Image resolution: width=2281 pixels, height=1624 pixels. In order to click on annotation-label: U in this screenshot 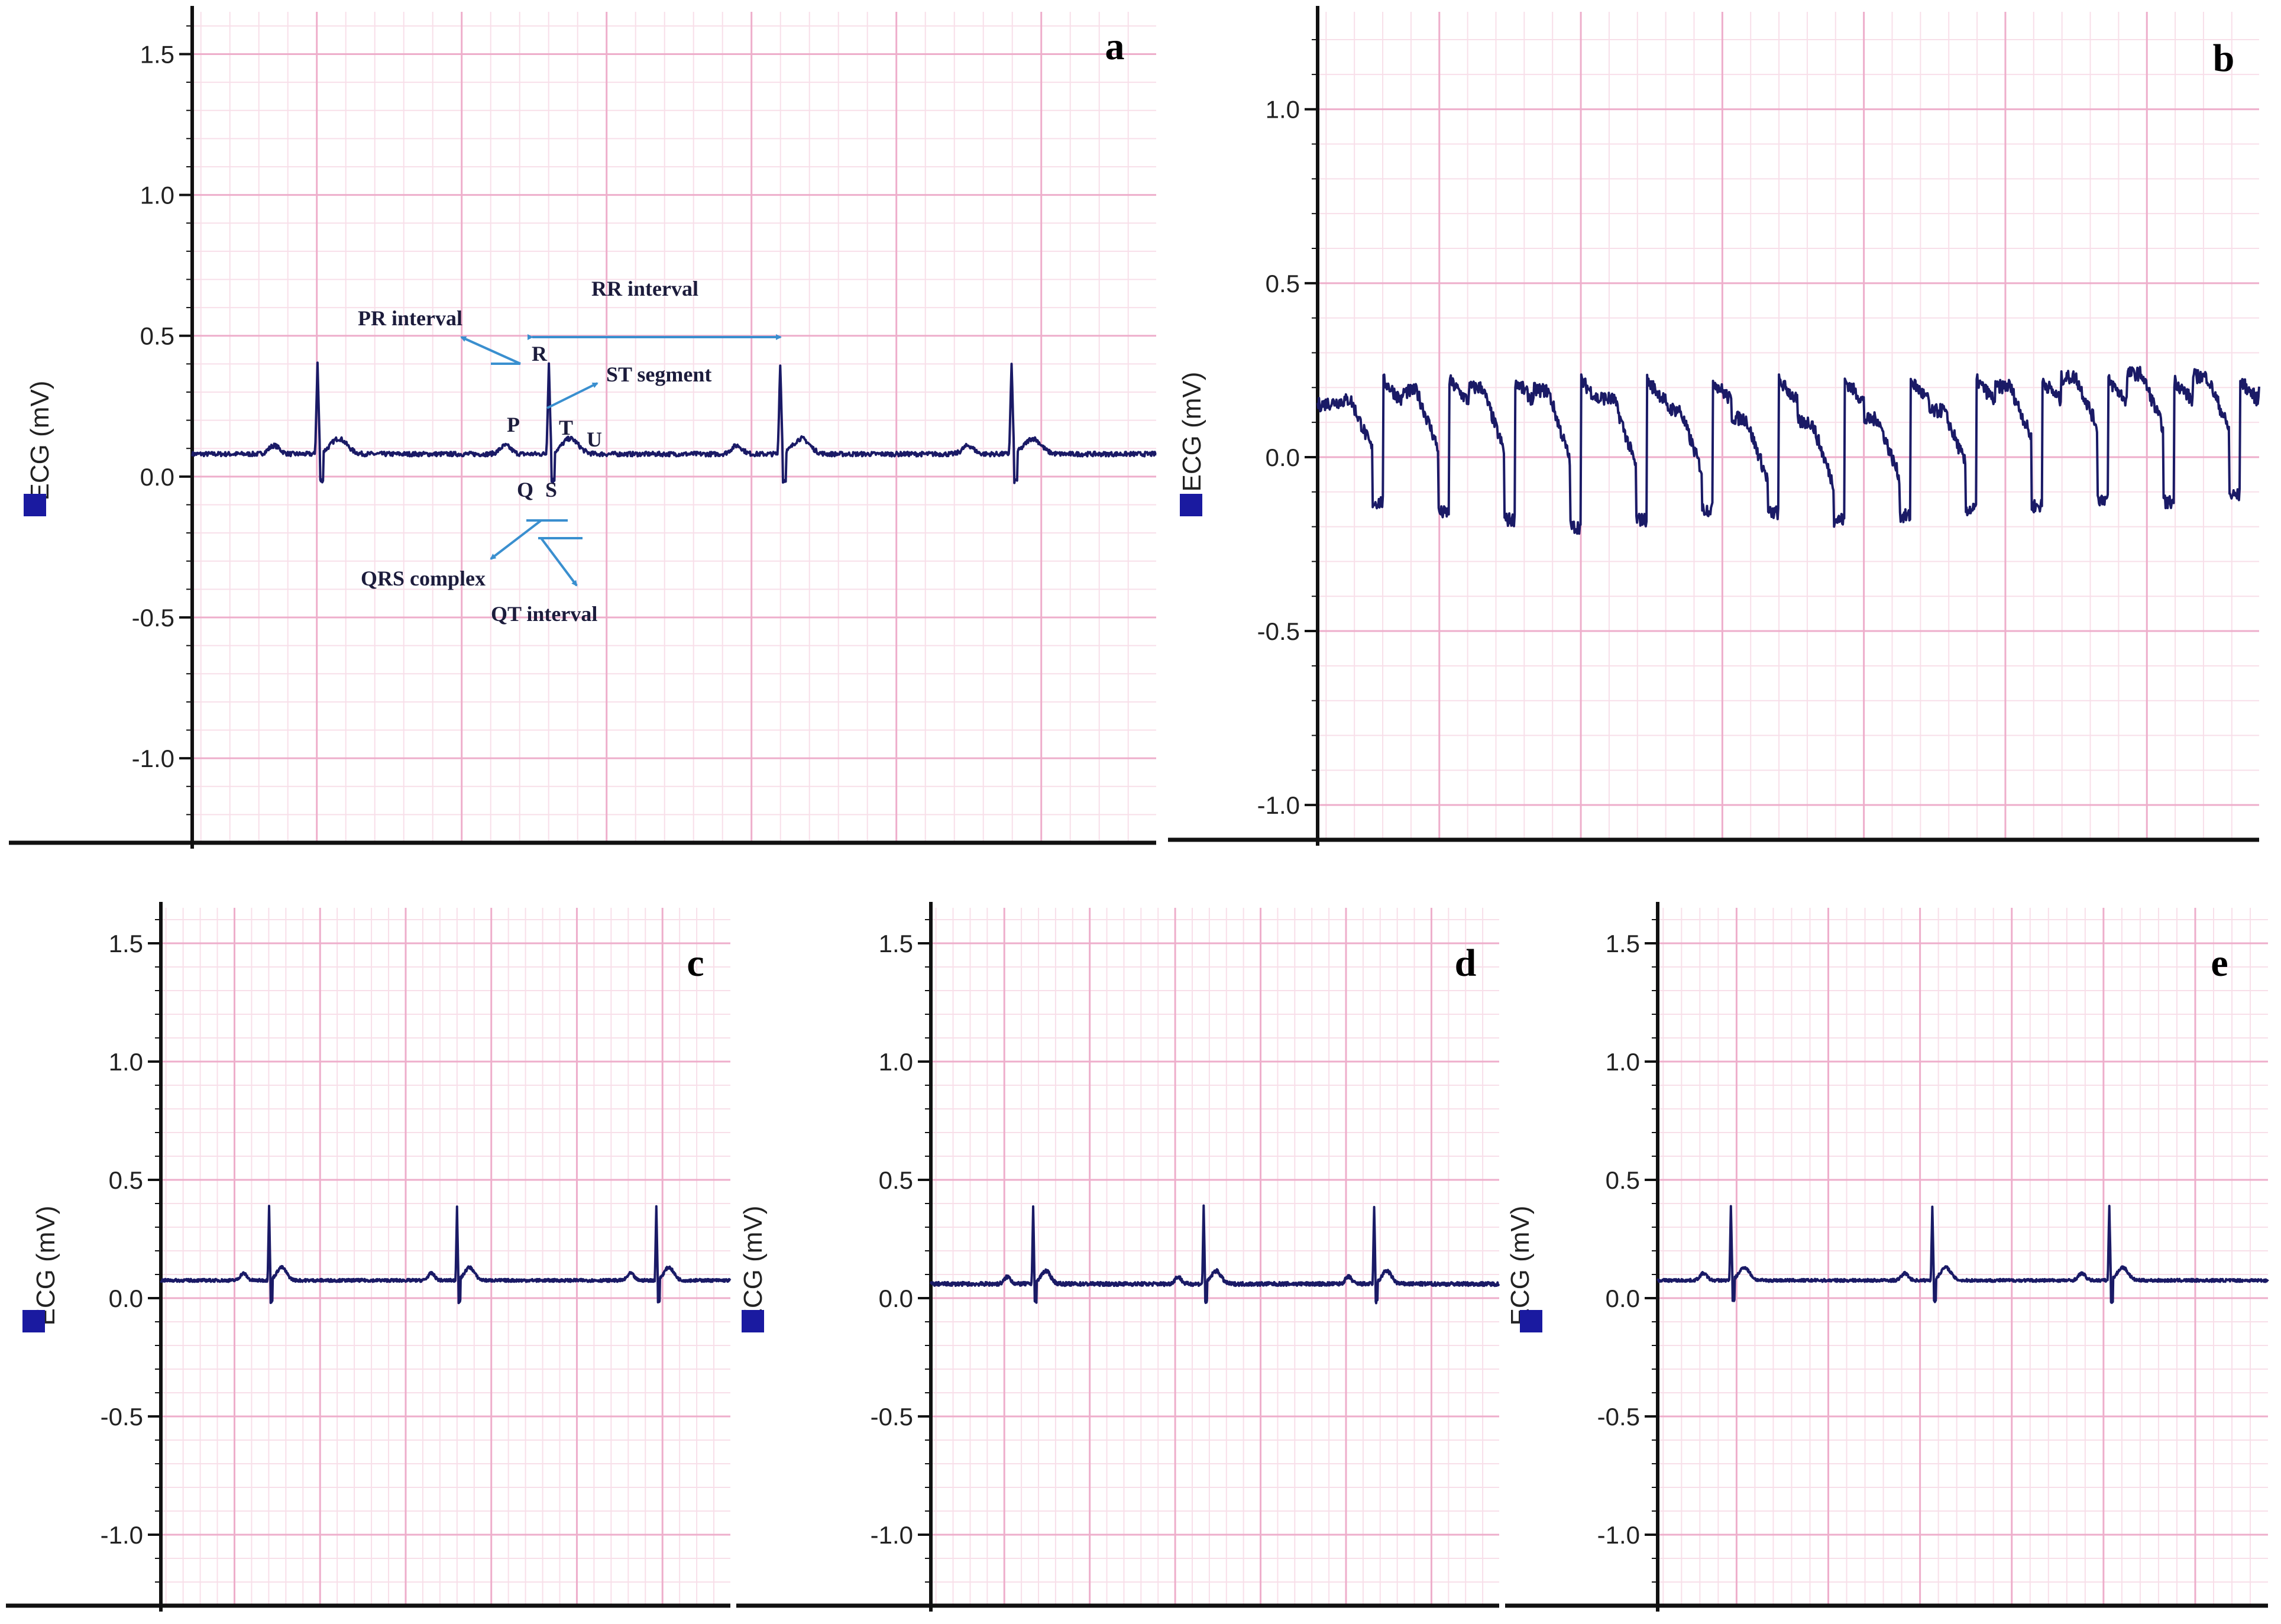, I will do `click(594, 440)`.